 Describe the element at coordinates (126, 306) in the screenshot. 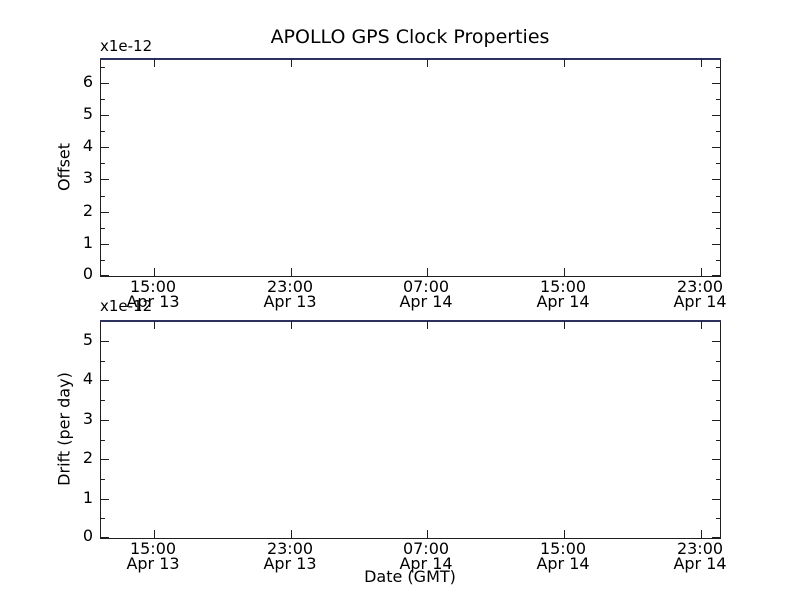

I see `drift-scale-multiplier: x1e-12` at that location.